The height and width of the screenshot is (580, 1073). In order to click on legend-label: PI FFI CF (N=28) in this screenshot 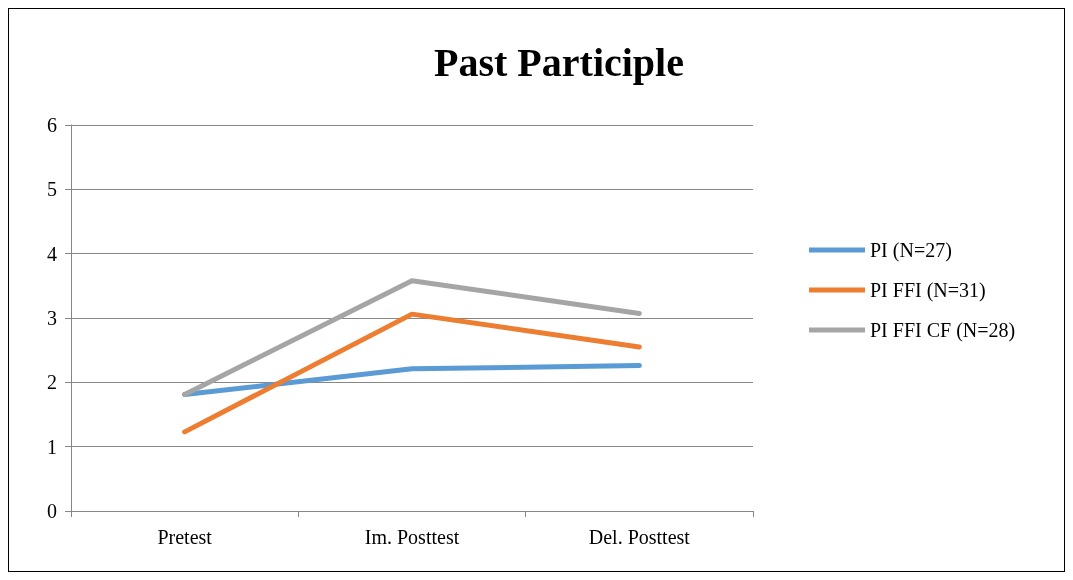, I will do `click(943, 330)`.